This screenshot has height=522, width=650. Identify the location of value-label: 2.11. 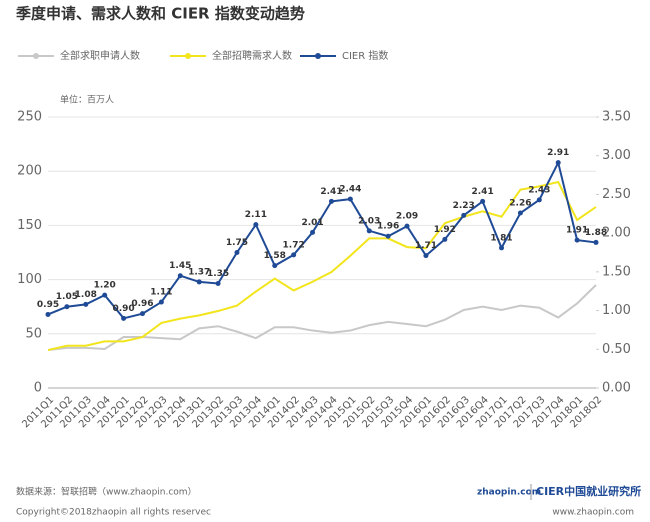
(256, 215).